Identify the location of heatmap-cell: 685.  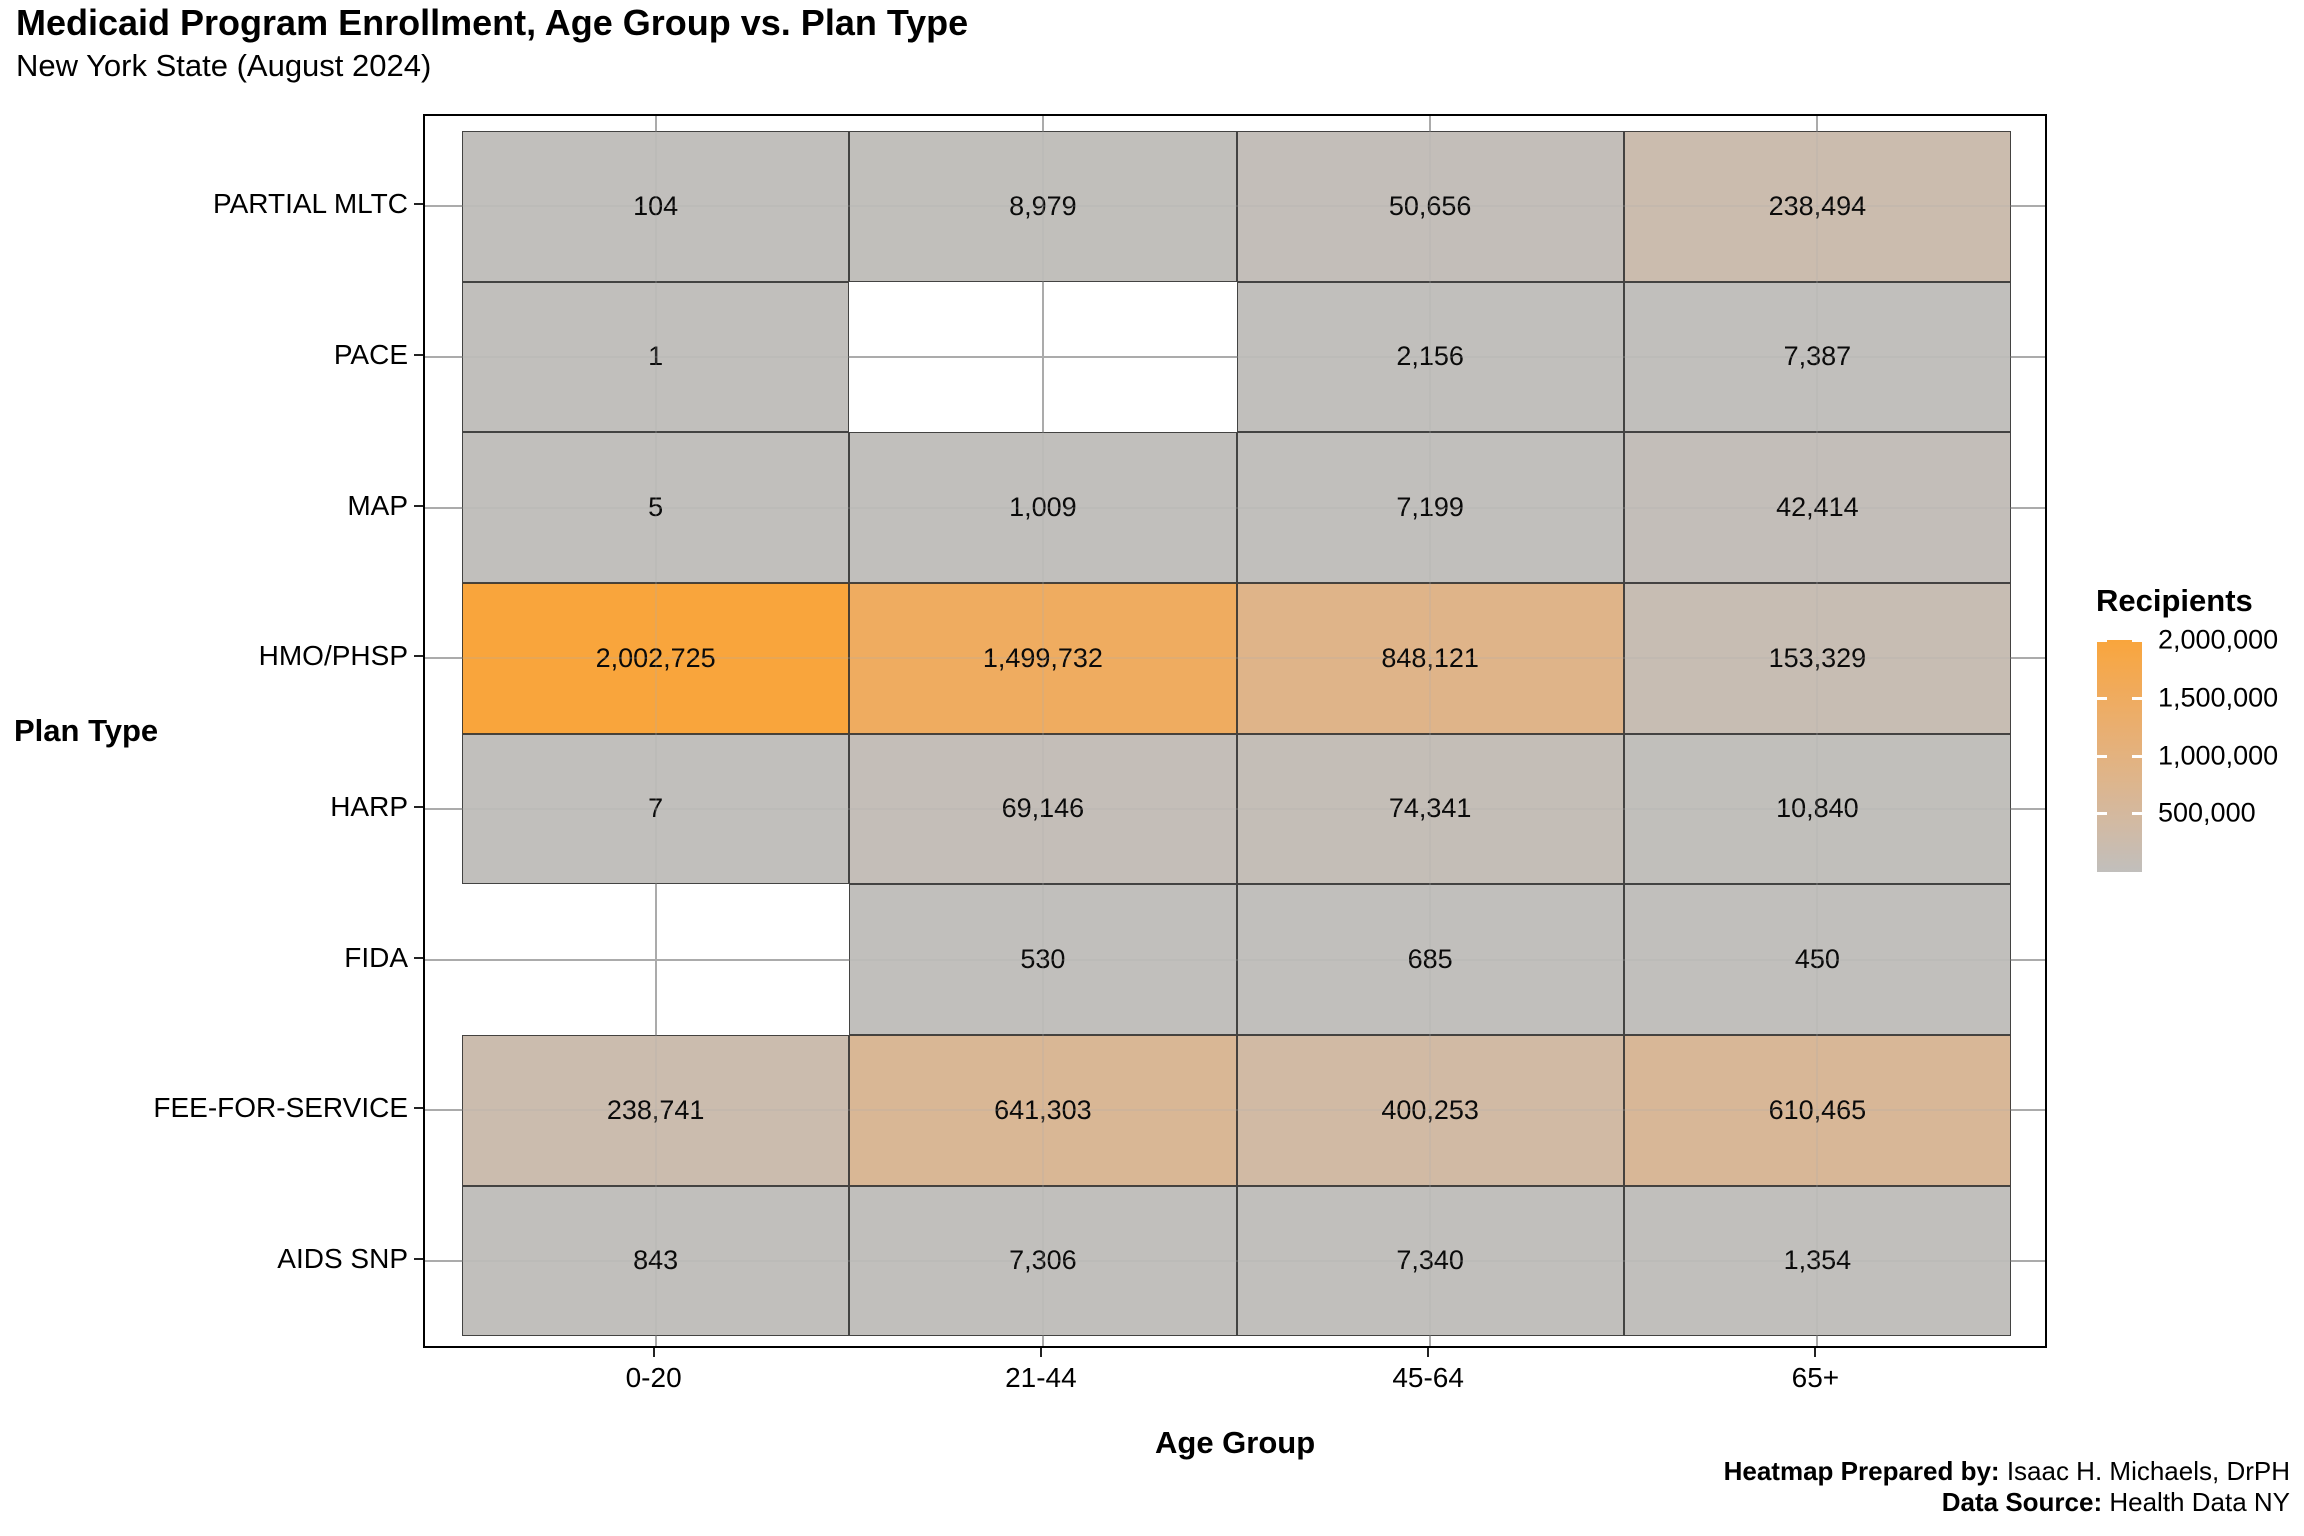
(1430, 959).